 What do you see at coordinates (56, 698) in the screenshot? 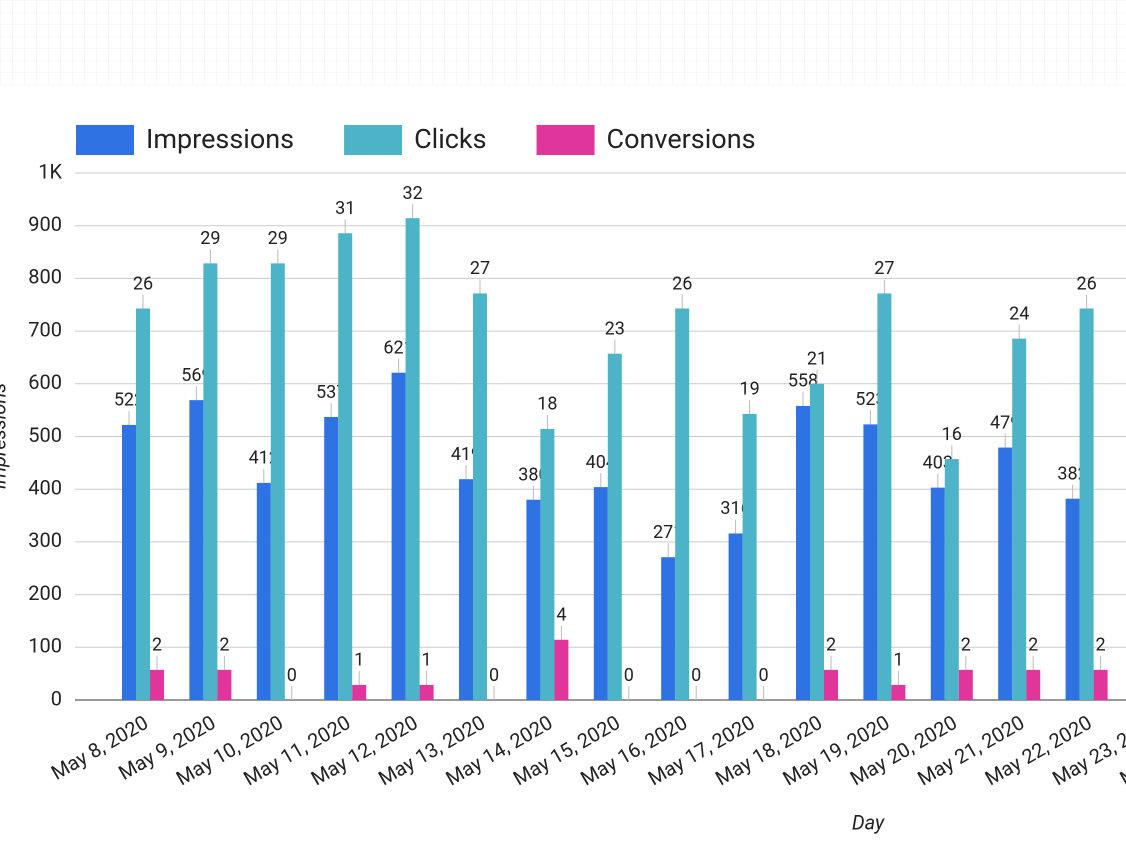
I see `y-tick-label: 0` at bounding box center [56, 698].